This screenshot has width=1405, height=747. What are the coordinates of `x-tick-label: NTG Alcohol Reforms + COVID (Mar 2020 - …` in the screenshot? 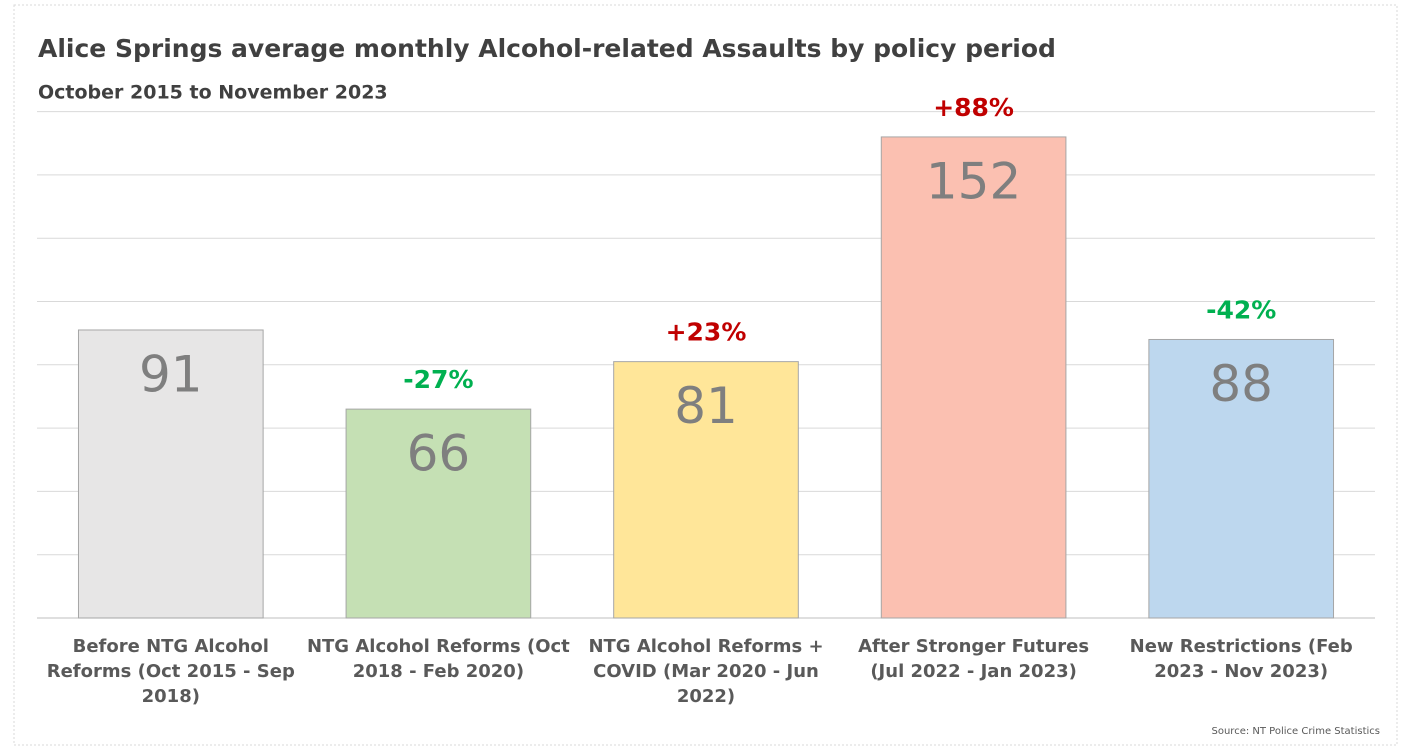 It's located at (706, 671).